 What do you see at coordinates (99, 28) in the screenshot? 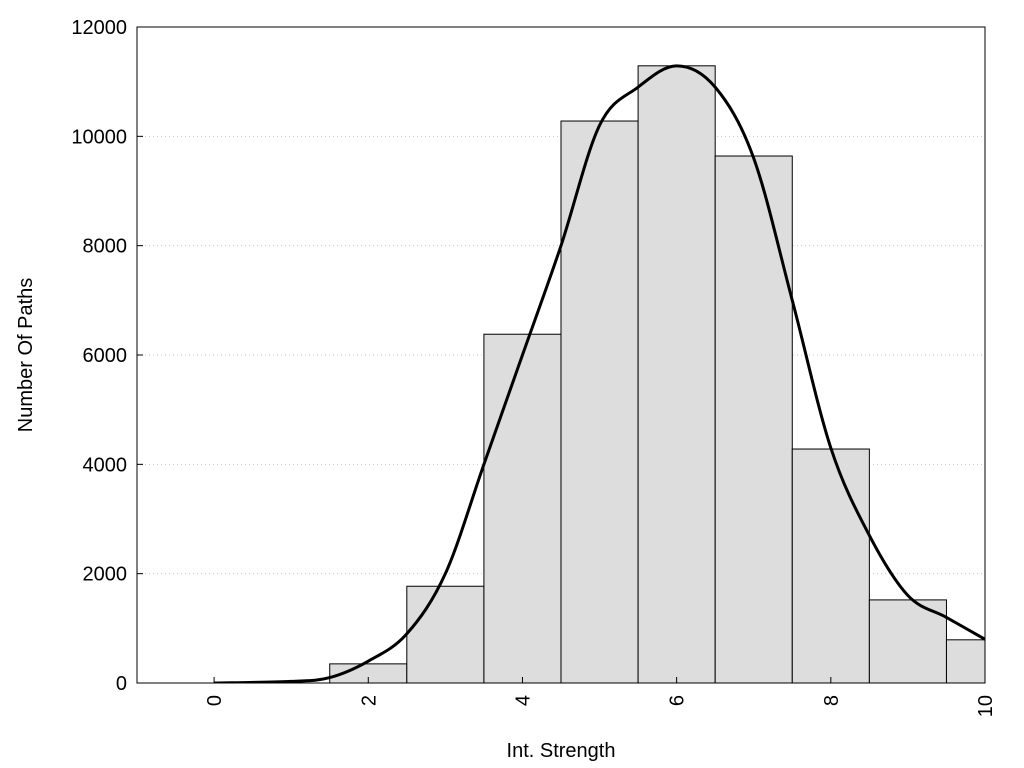
I see `y-tick-label: 12000` at bounding box center [99, 28].